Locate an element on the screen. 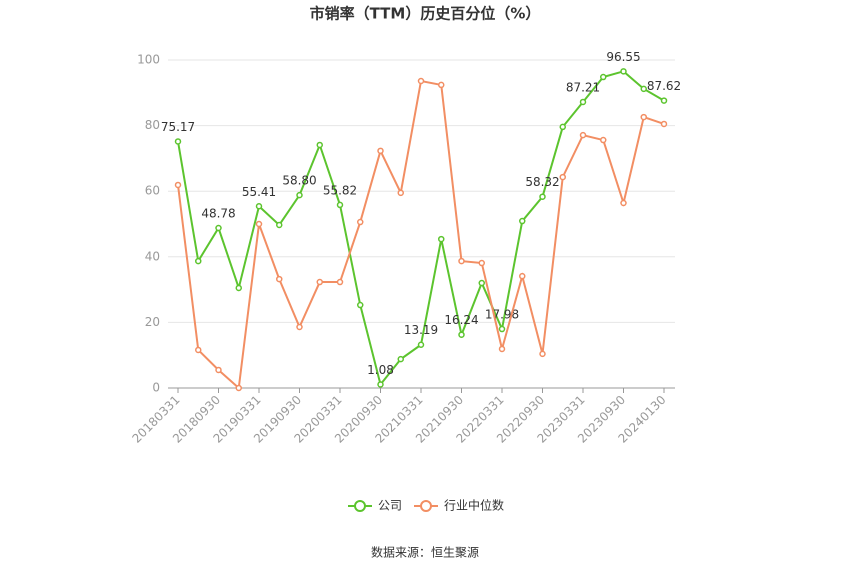 The width and height of the screenshot is (850, 578). data-label: 13.19 is located at coordinates (421, 330).